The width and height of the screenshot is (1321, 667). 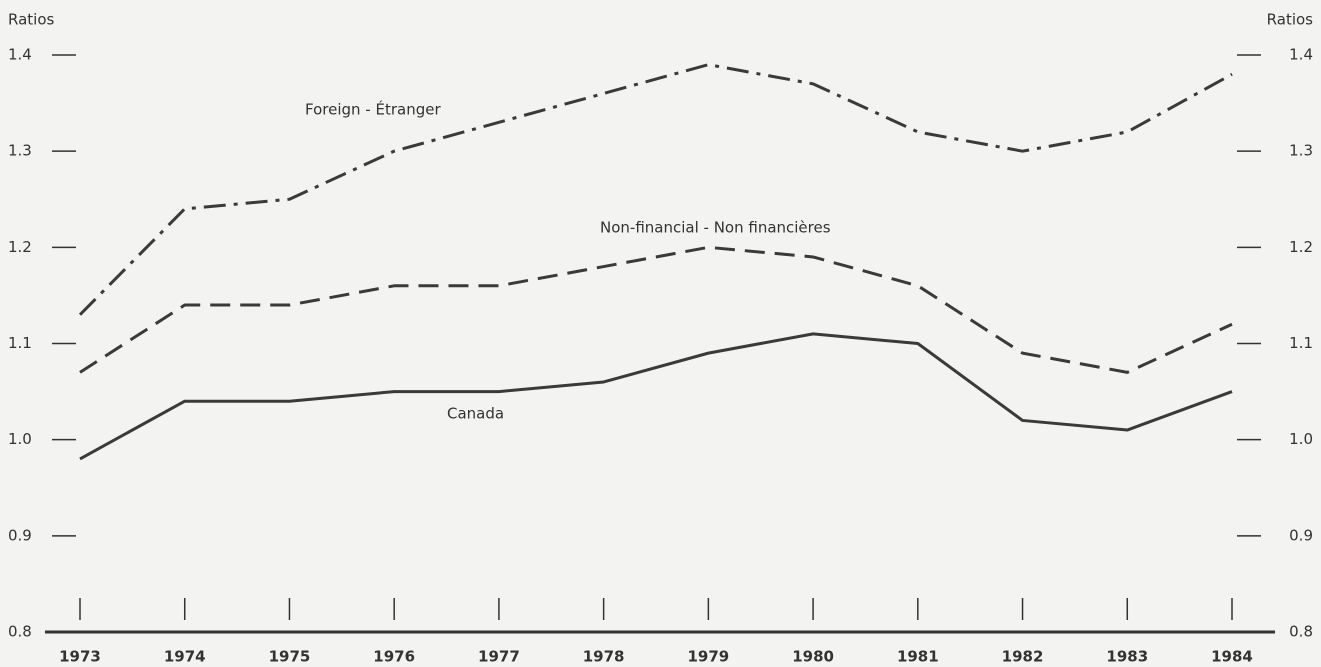 What do you see at coordinates (475, 414) in the screenshot?
I see `series-label: Canada` at bounding box center [475, 414].